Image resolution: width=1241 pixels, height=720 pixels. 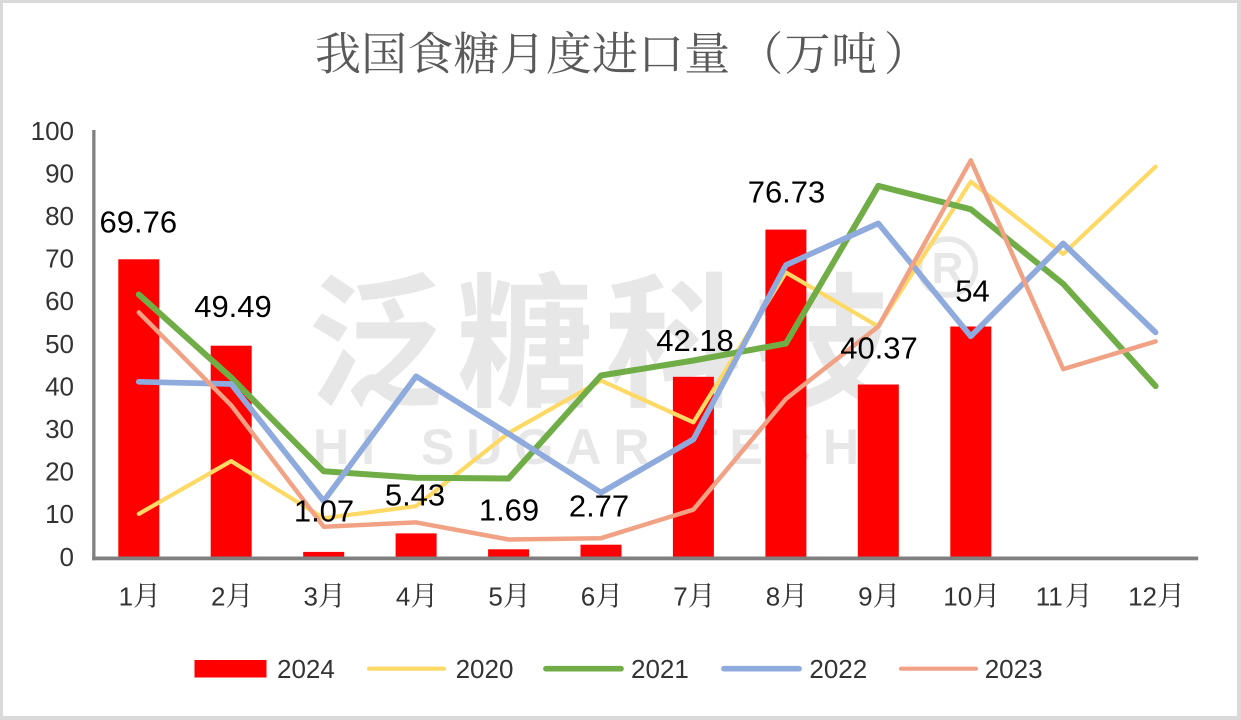 I want to click on svg-text: 2.77, so click(x=599, y=505).